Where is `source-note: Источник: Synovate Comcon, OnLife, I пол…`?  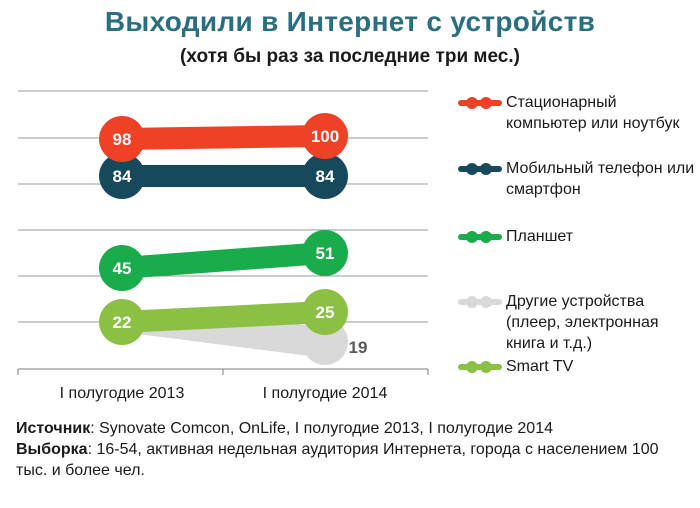 source-note: Источник: Synovate Comcon, OnLife, I пол… is located at coordinates (351, 449).